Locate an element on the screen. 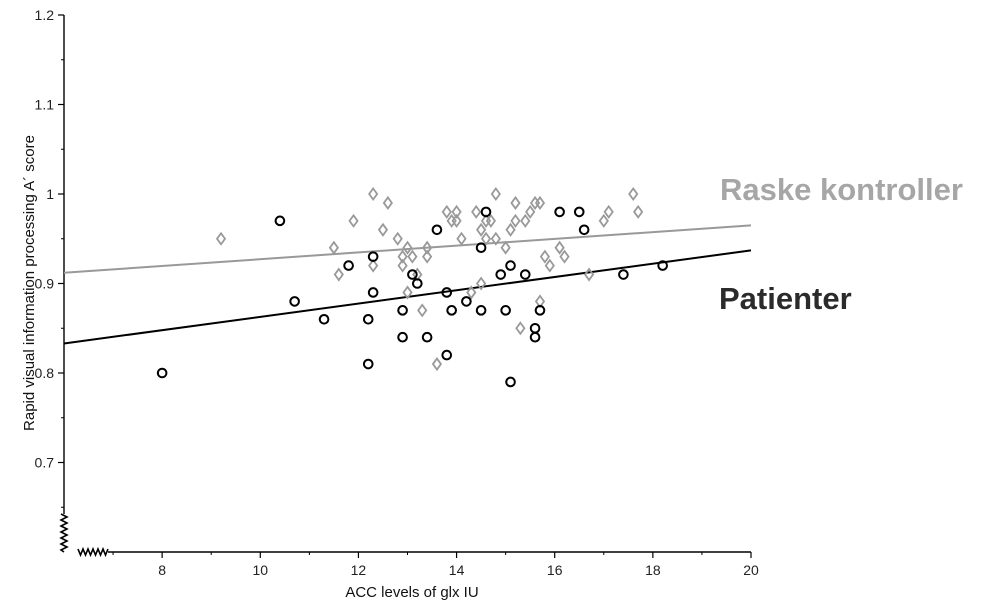 The width and height of the screenshot is (997, 604). x-tick-label: 20 is located at coordinates (751, 570).